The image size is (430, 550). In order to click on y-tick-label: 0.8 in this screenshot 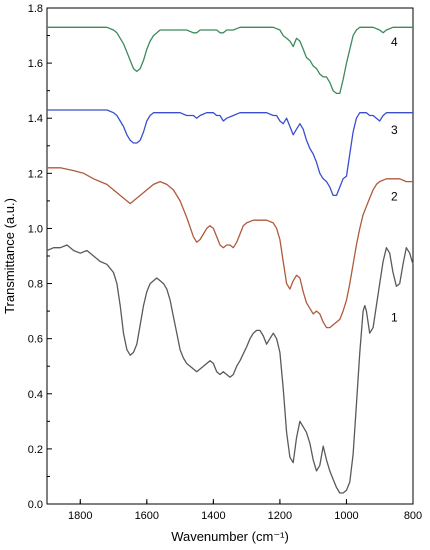, I will do `click(35, 285)`.